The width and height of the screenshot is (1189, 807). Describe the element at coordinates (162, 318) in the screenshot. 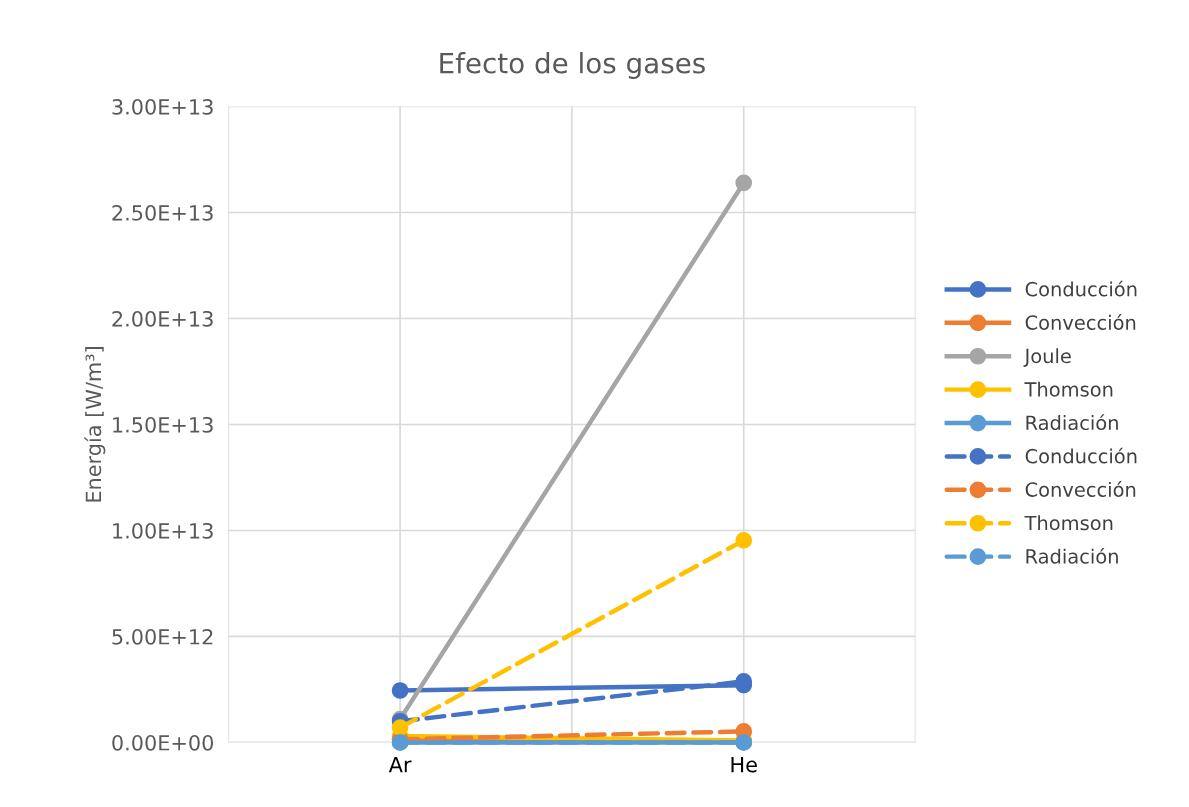

I see `y-tick-label: 2.00E+13` at that location.